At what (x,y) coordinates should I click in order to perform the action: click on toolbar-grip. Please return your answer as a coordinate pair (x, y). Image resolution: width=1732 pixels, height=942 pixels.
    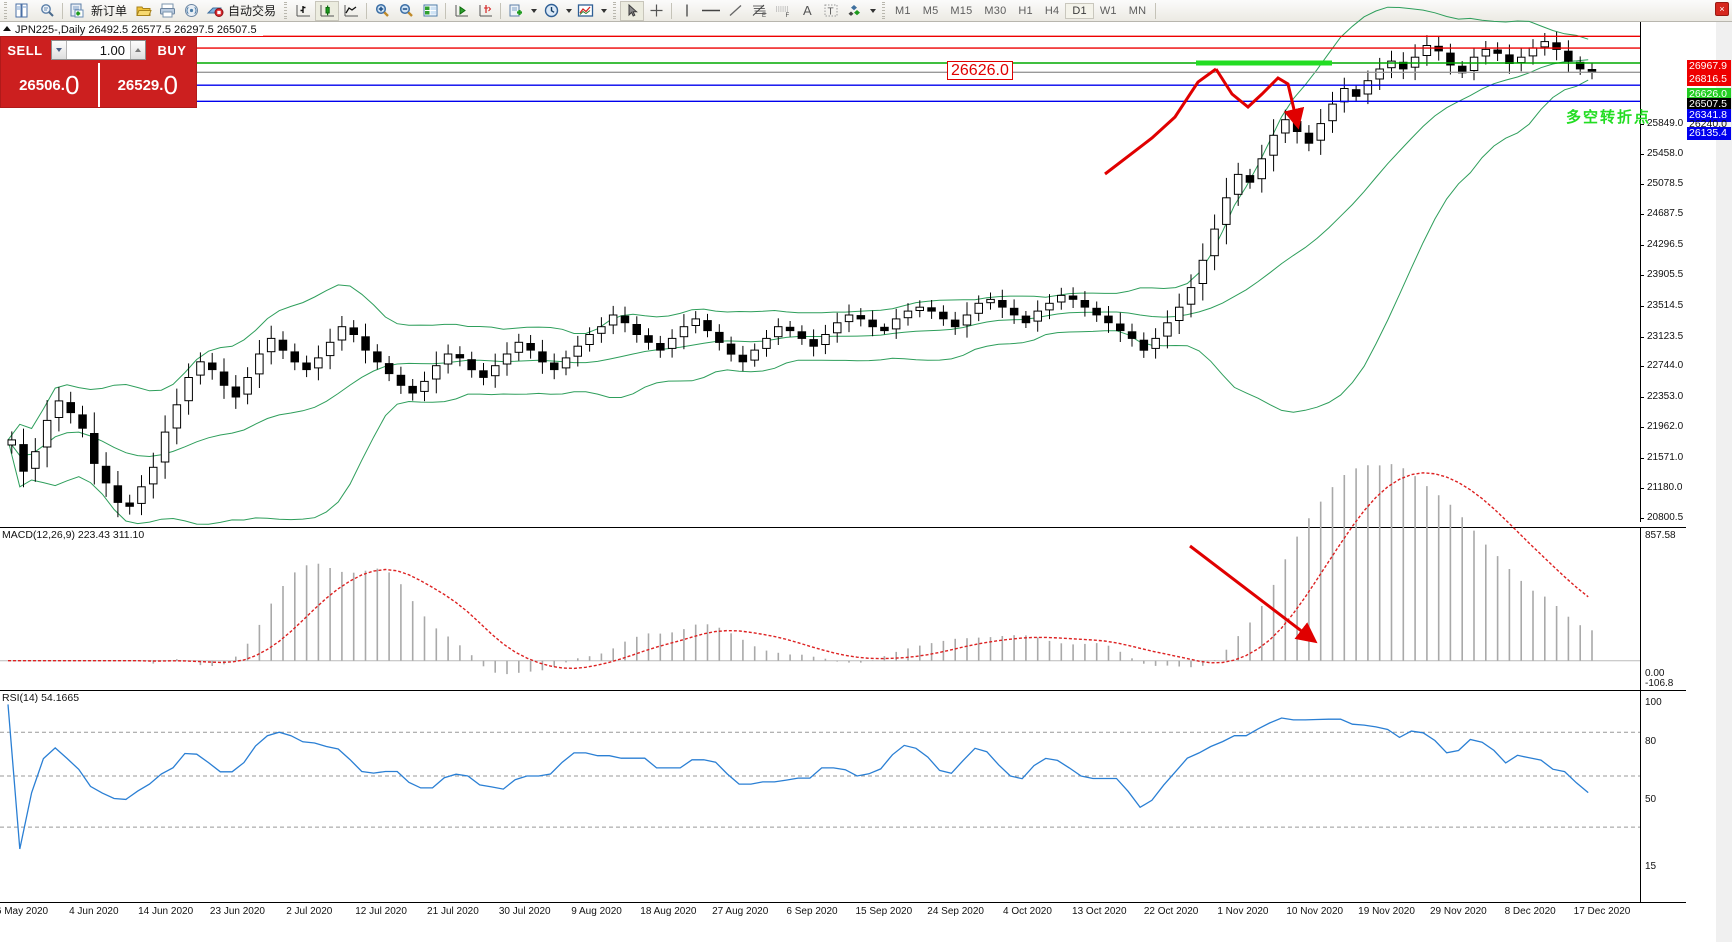
    Looking at the image, I should click on (5, 10).